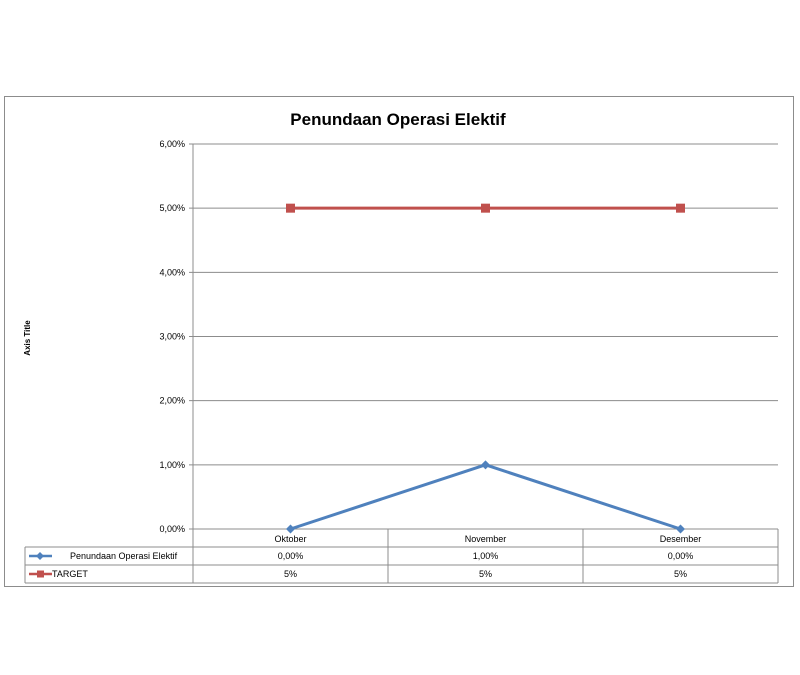 This screenshot has height=675, width=800. What do you see at coordinates (172, 208) in the screenshot?
I see `y-tick-label: 5,00%` at bounding box center [172, 208].